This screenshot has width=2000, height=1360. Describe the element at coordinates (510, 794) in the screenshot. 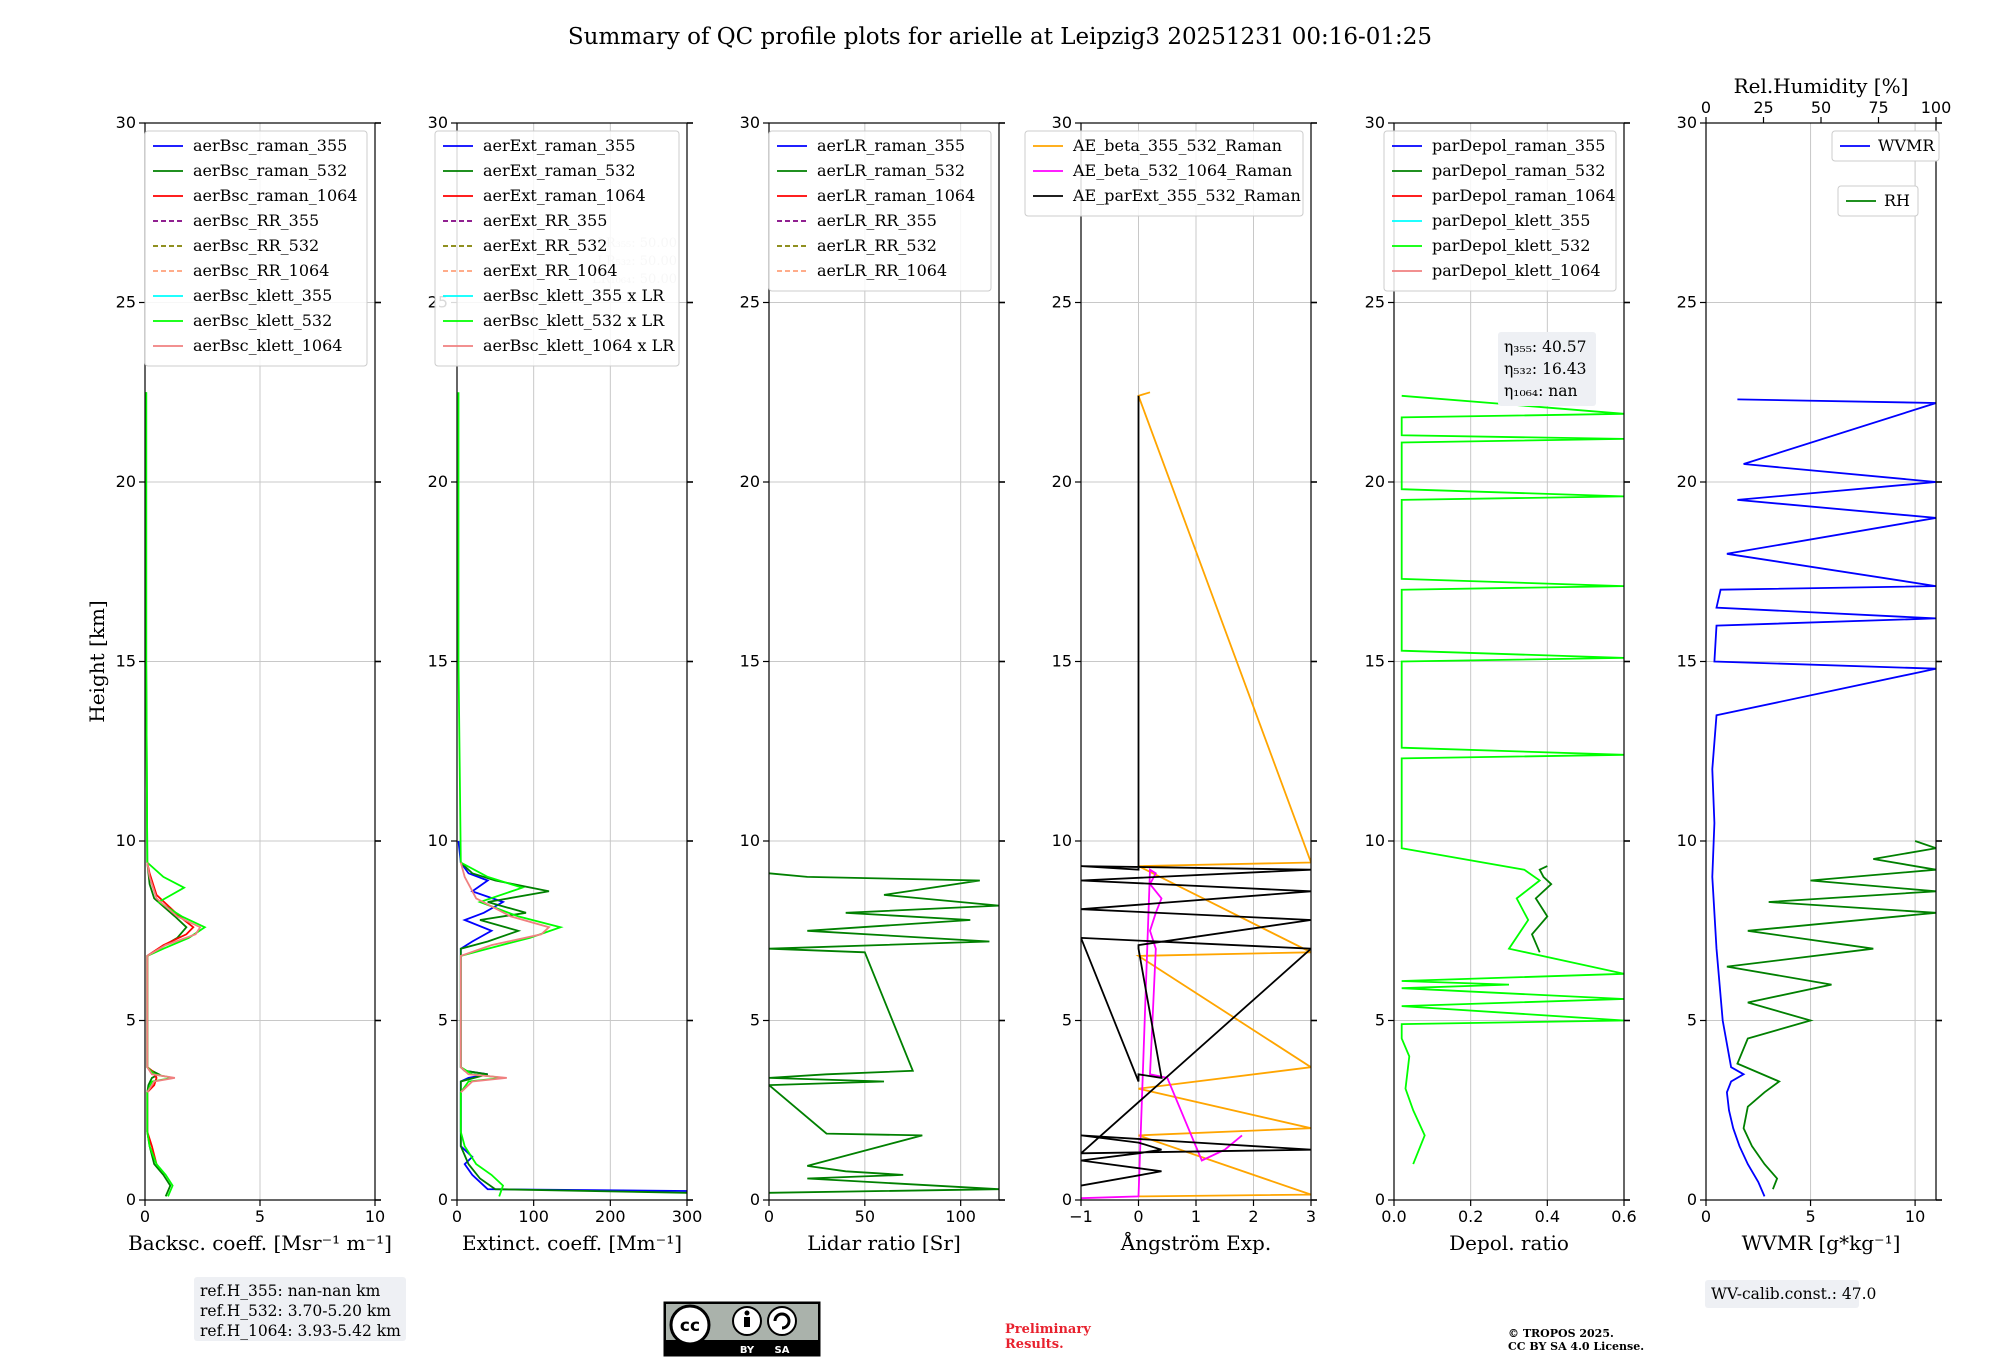

I see `series-aerBsc_klett_532 x LR` at that location.